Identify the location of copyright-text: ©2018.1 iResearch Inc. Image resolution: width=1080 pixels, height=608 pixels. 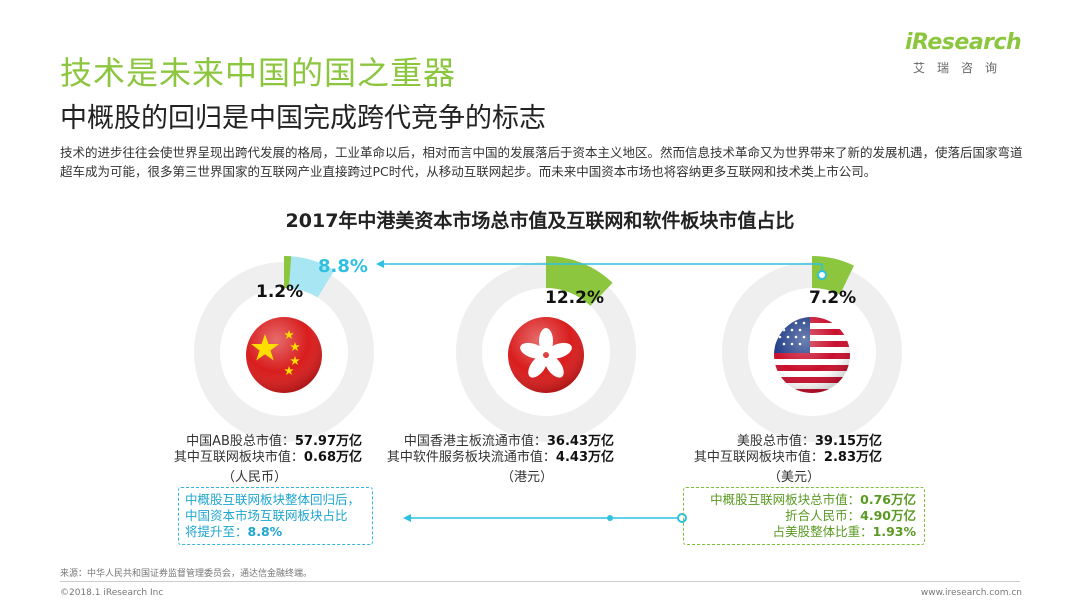
(112, 593).